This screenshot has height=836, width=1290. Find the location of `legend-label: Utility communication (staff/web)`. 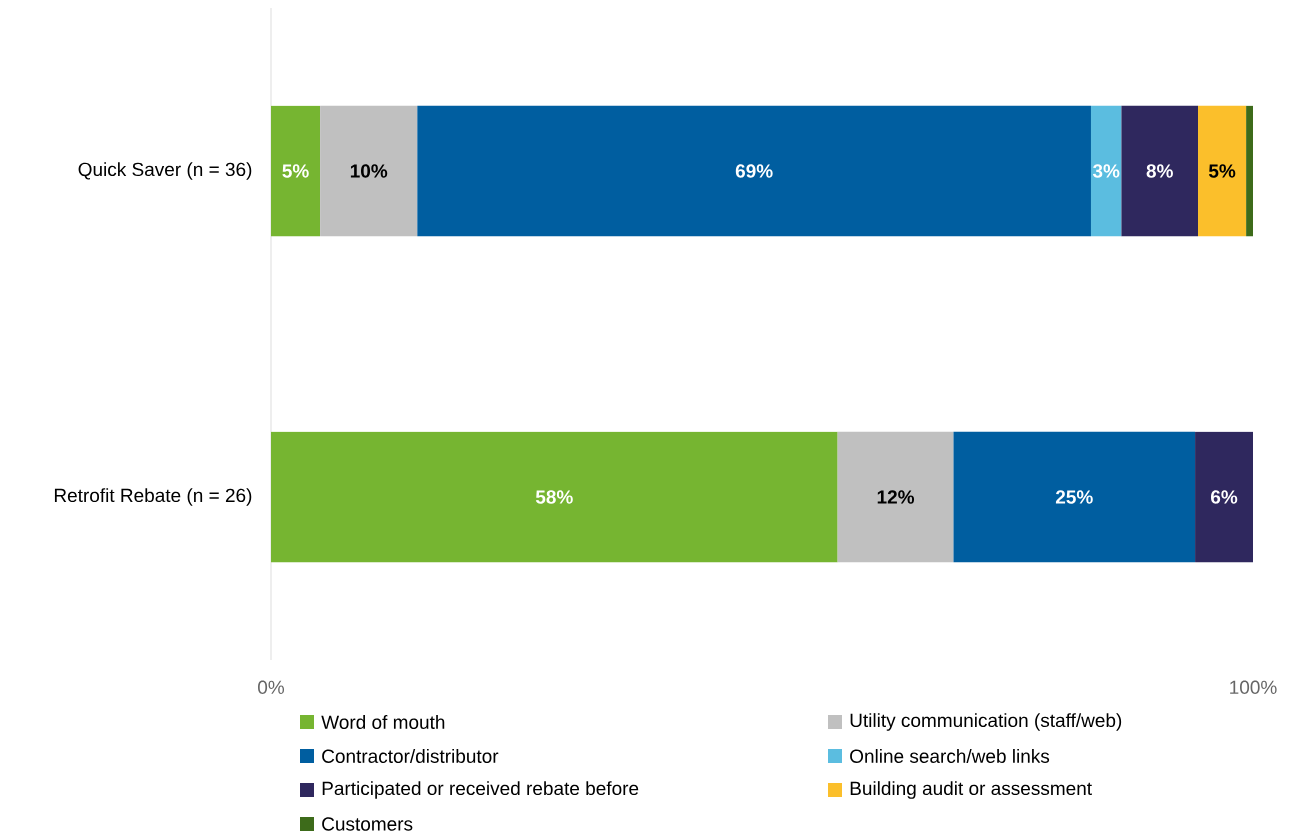

legend-label: Utility communication (staff/web) is located at coordinates (986, 722).